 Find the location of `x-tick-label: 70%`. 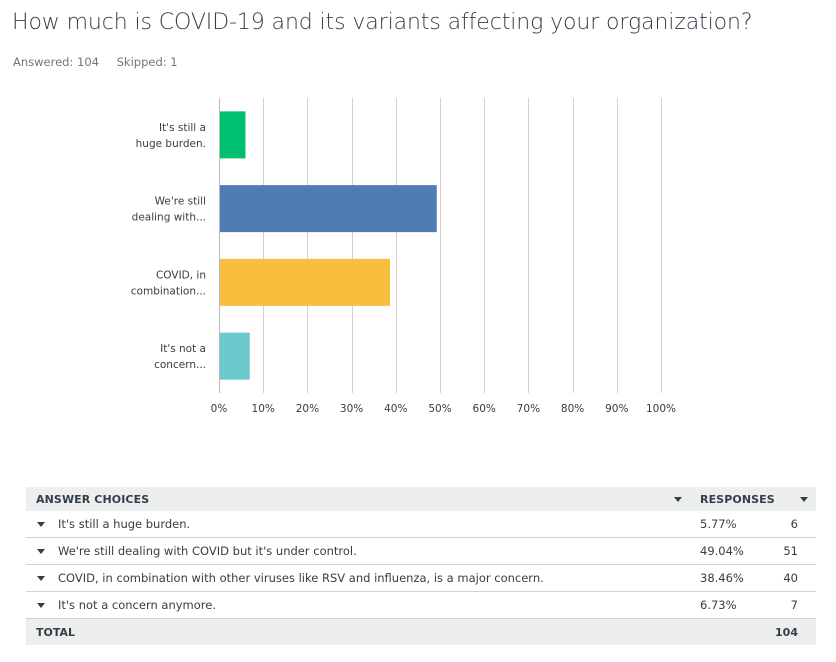

x-tick-label: 70% is located at coordinates (528, 409).